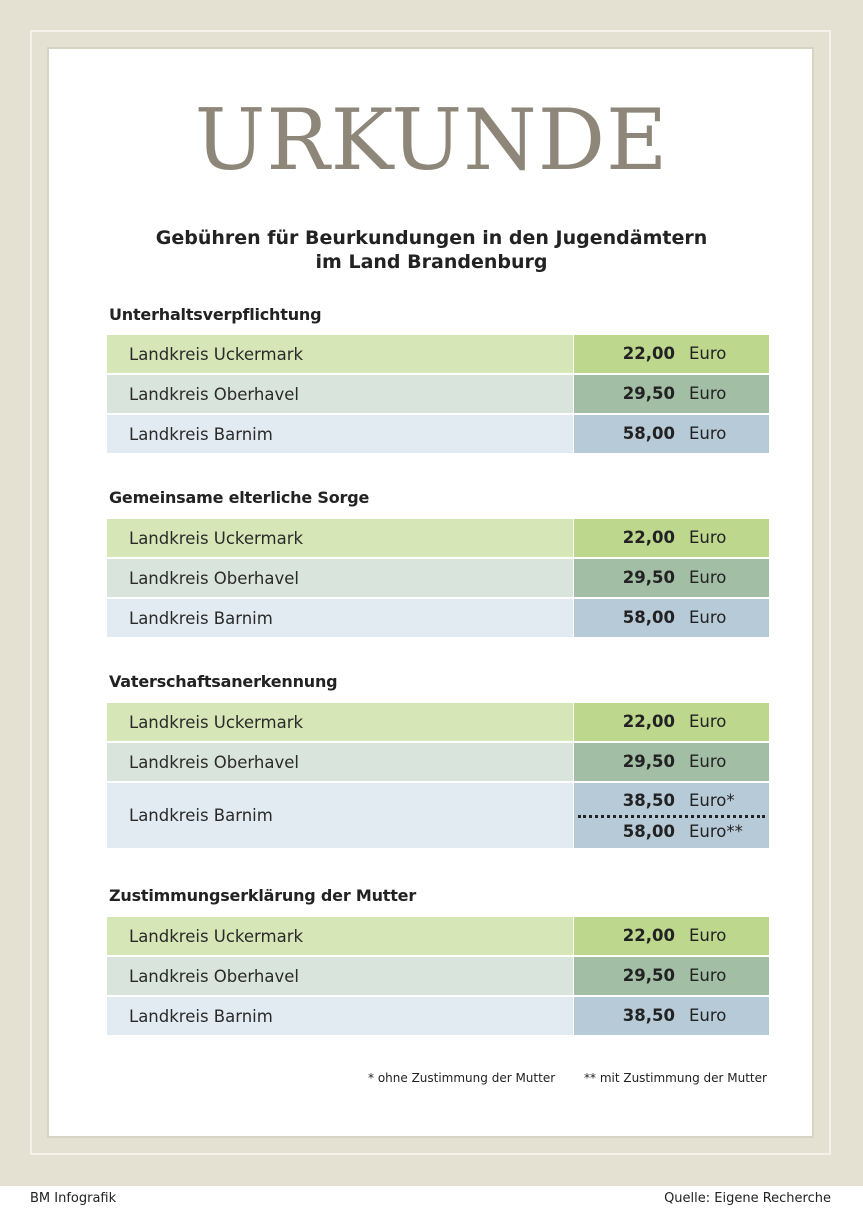 The width and height of the screenshot is (863, 1208). I want to click on fee-amount: 38,50 Euro*, so click(671, 801).